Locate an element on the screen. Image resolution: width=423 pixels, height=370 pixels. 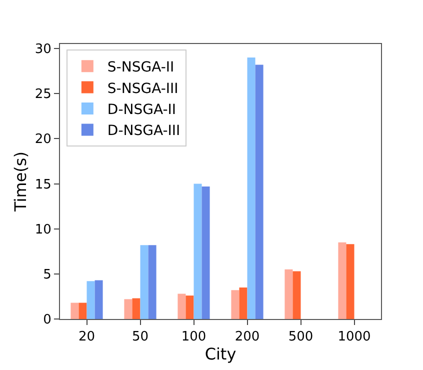
legend-label: S-NSGA-II is located at coordinates (140, 68).